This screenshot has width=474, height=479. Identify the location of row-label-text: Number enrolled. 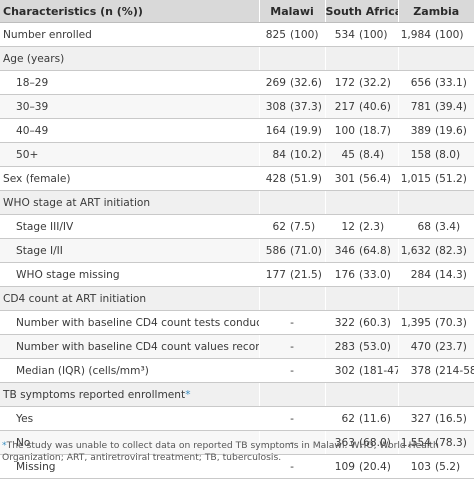
(47, 34).